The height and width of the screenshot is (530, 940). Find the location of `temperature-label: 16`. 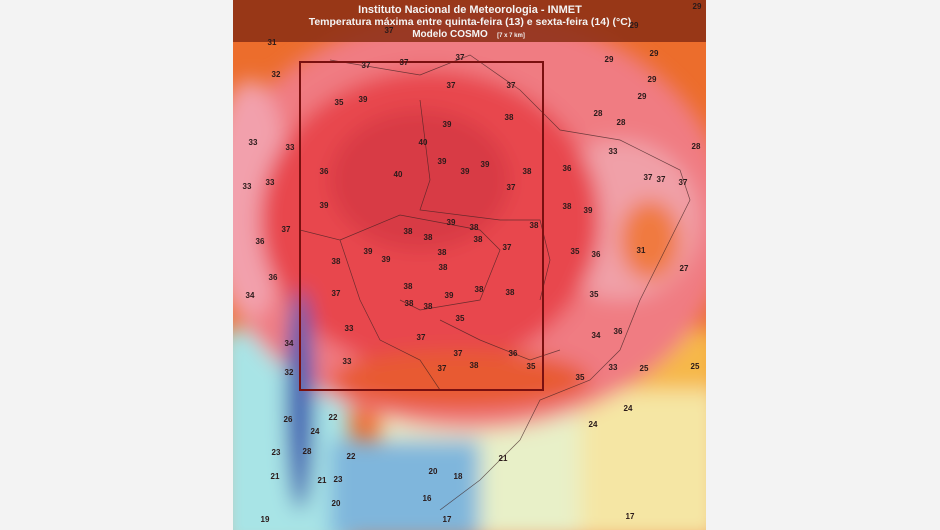

temperature-label: 16 is located at coordinates (427, 498).